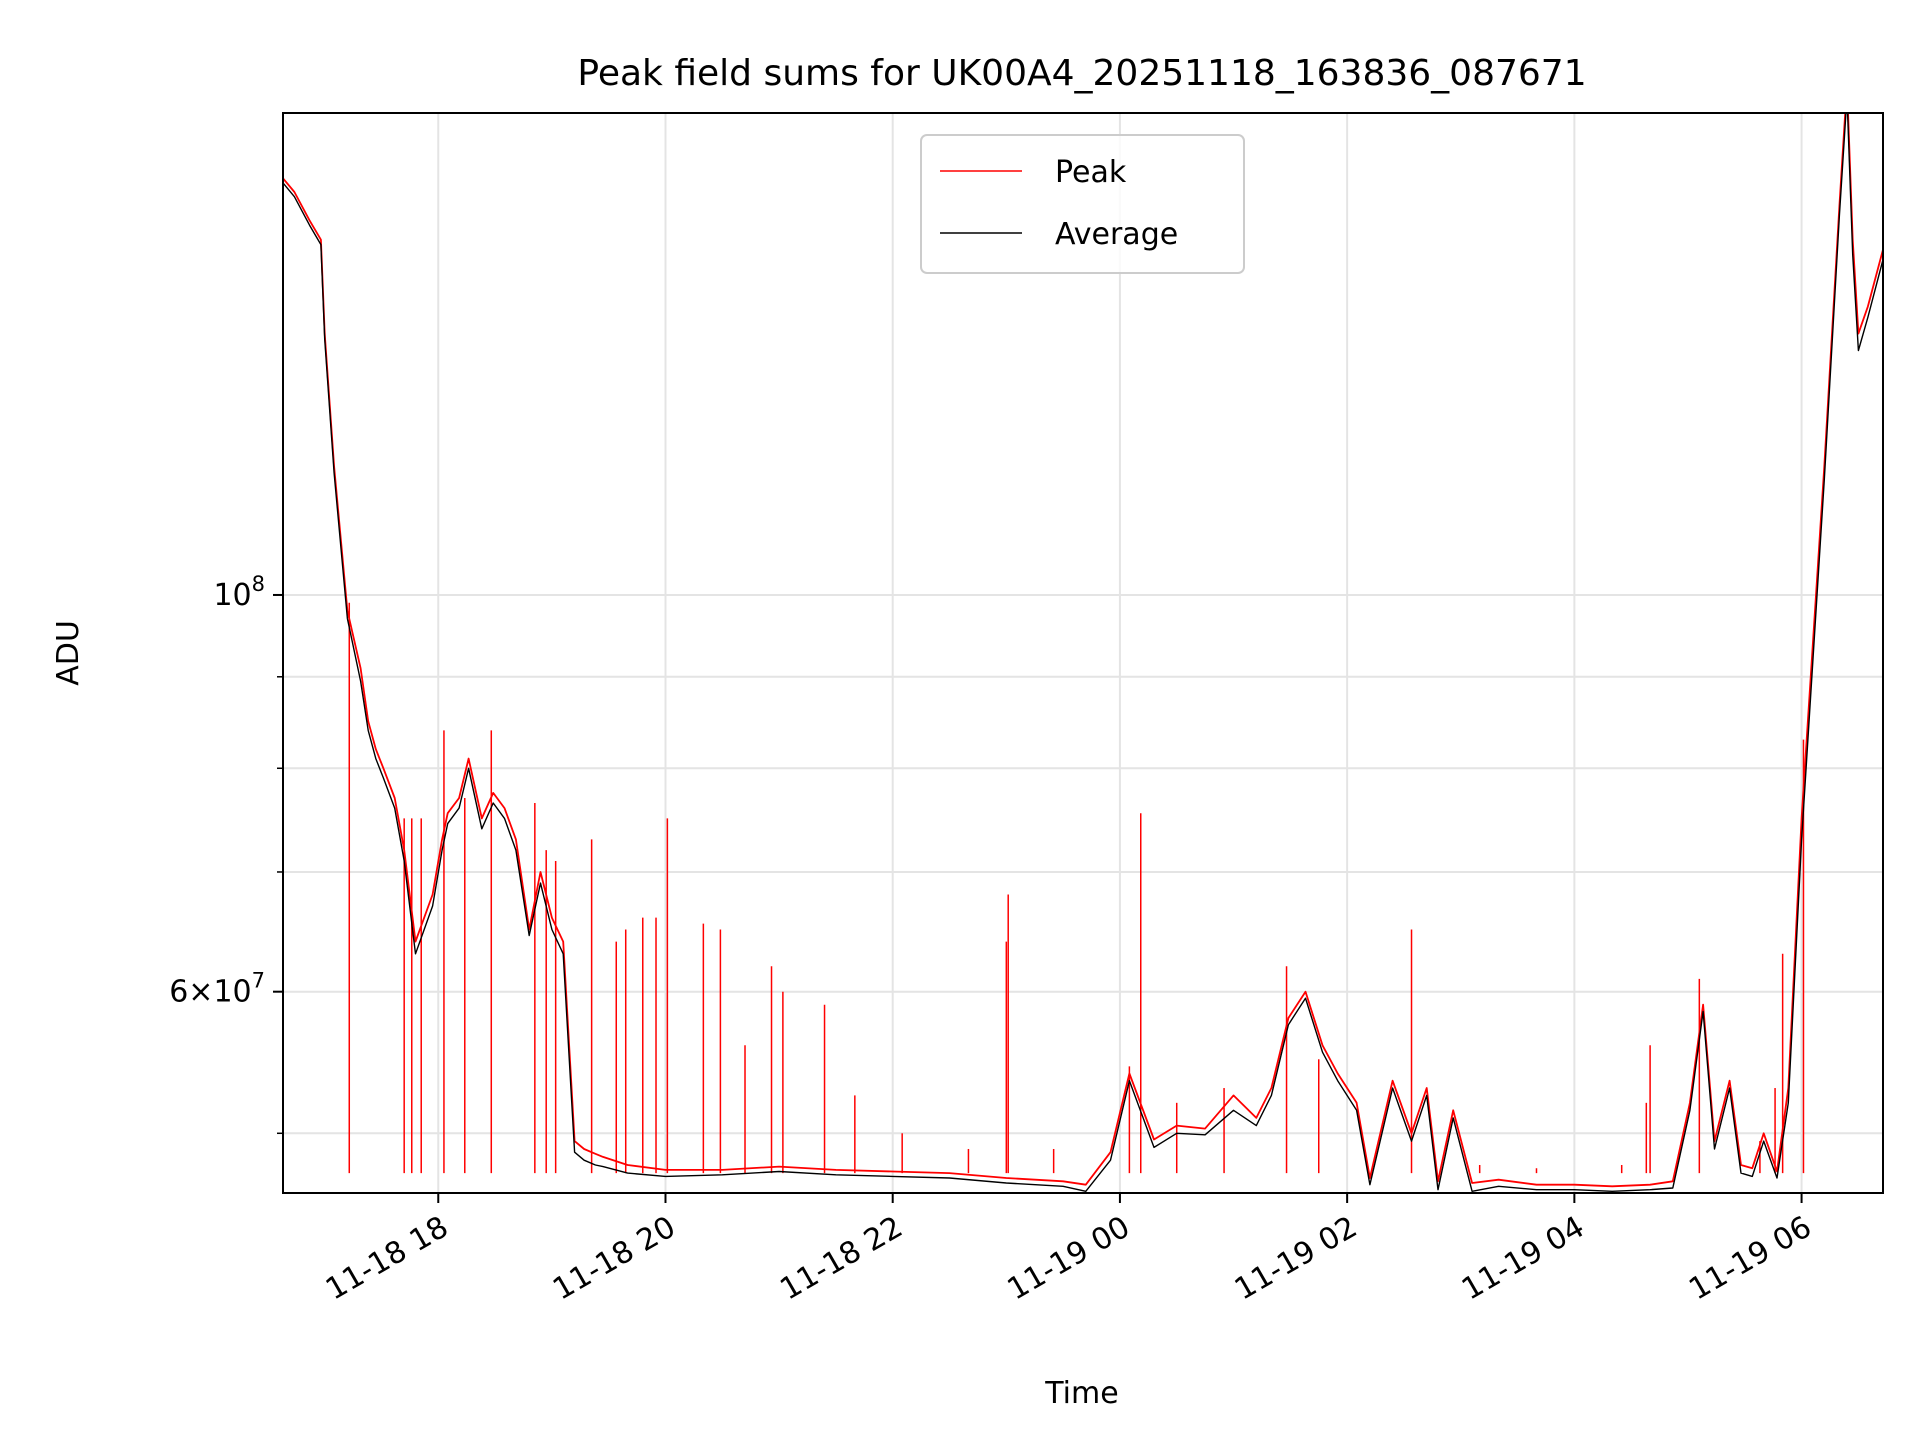 This screenshot has height=1440, width=1920. What do you see at coordinates (1750, 1259) in the screenshot?
I see `x-tick-label: 11-19 06` at bounding box center [1750, 1259].